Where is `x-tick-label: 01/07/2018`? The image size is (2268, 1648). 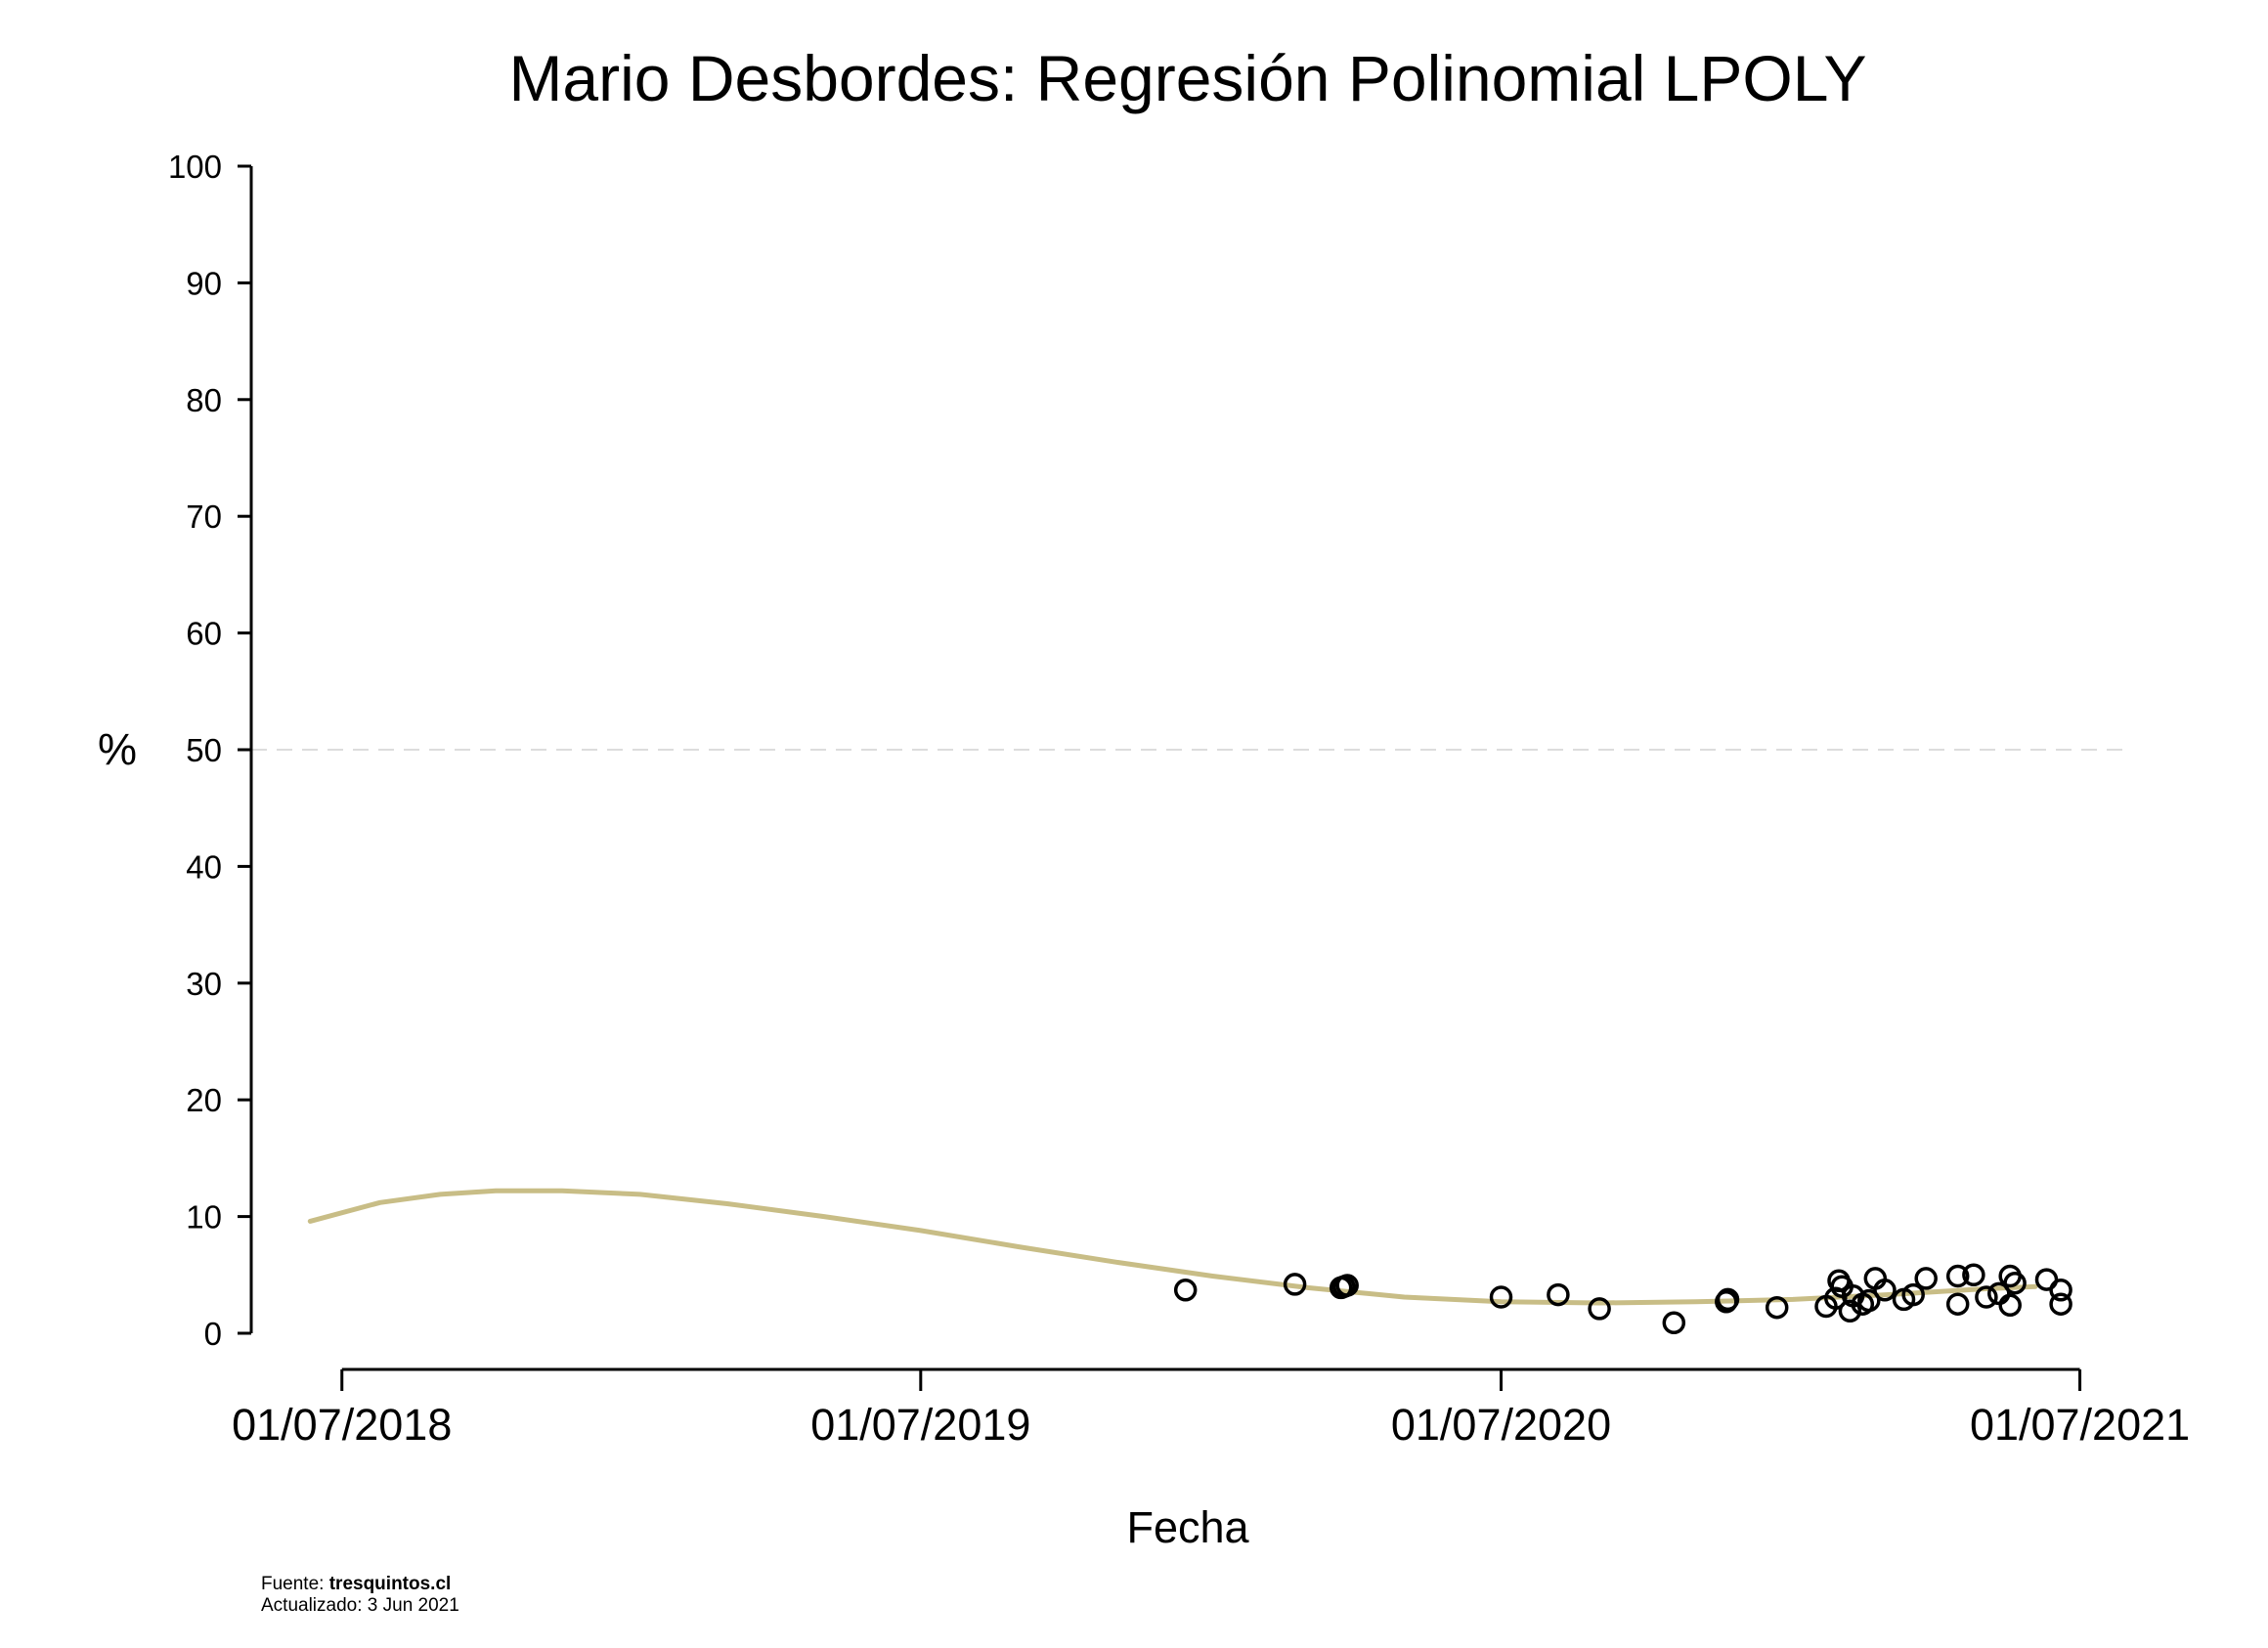 x-tick-label: 01/07/2018 is located at coordinates (342, 1425).